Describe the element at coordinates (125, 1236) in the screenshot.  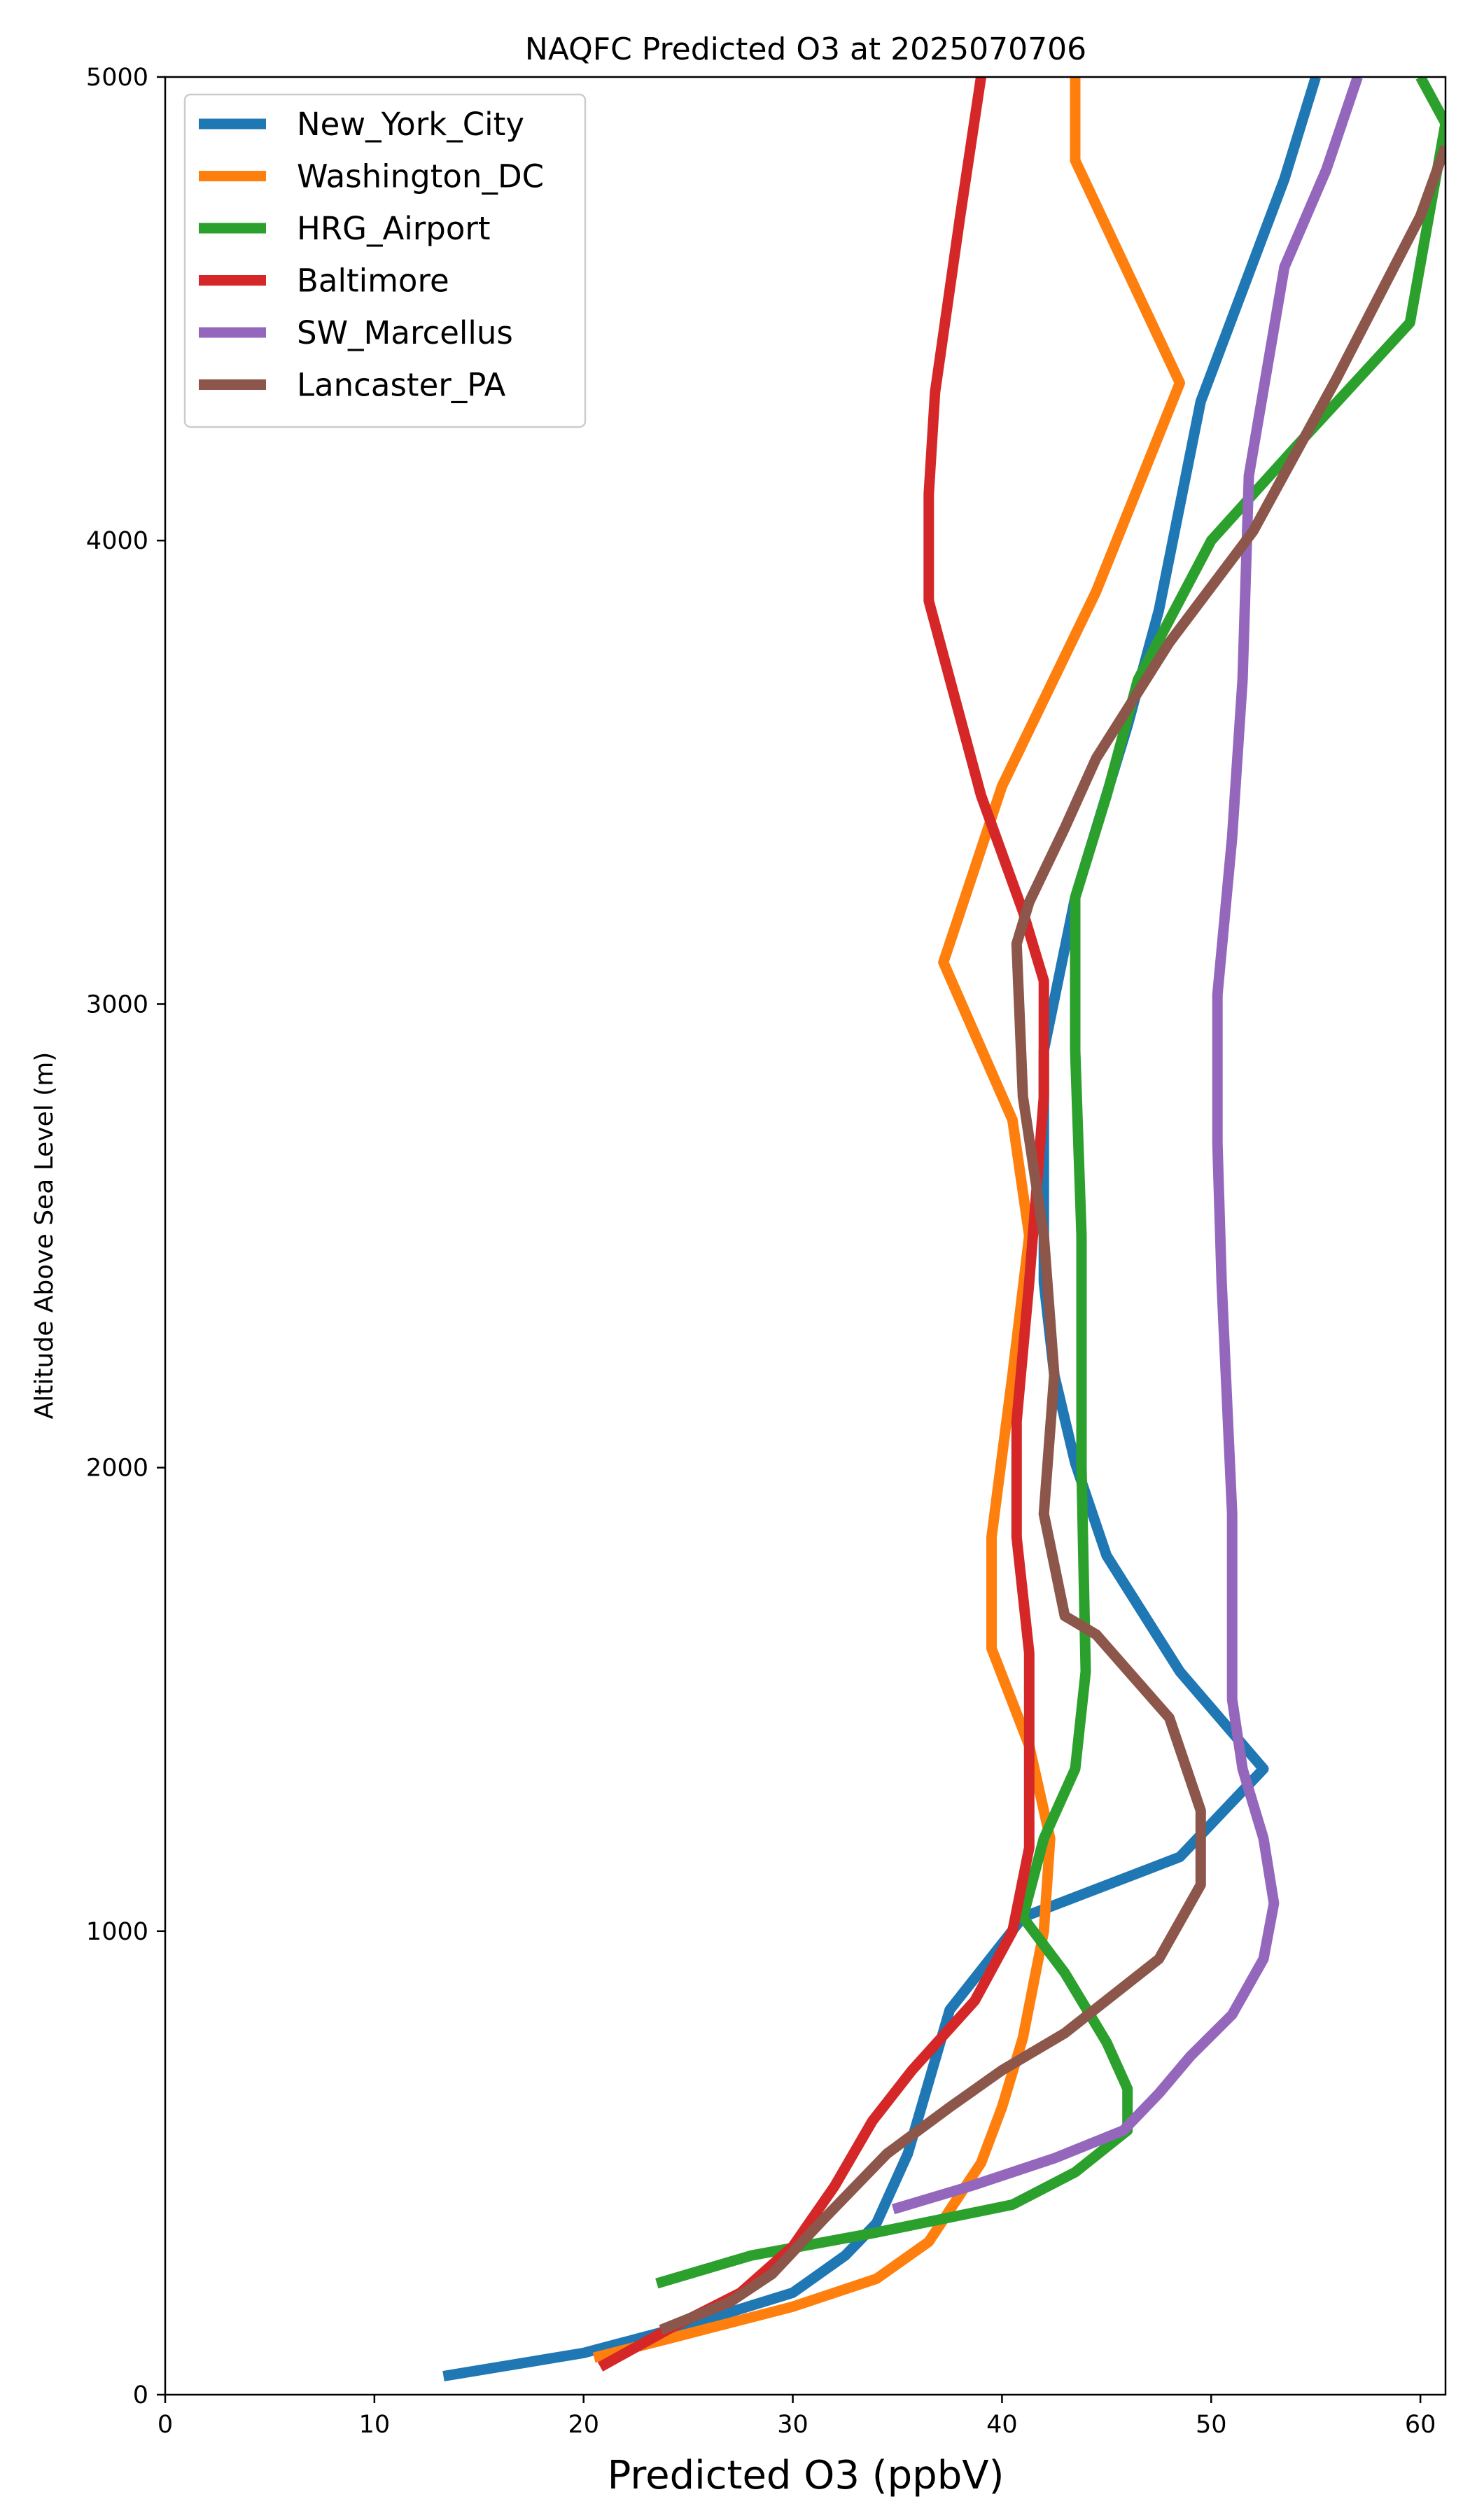
I see `y-axis: 0 1000 2000 3000 4000 5000` at that location.